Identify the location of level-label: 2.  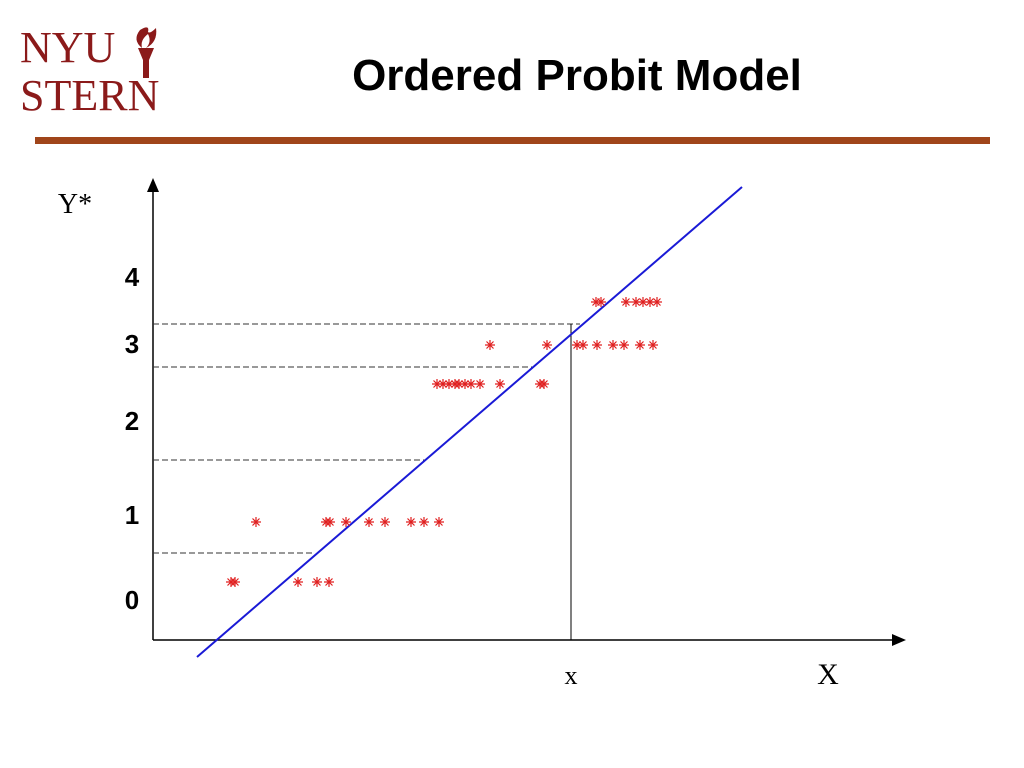
(132, 421).